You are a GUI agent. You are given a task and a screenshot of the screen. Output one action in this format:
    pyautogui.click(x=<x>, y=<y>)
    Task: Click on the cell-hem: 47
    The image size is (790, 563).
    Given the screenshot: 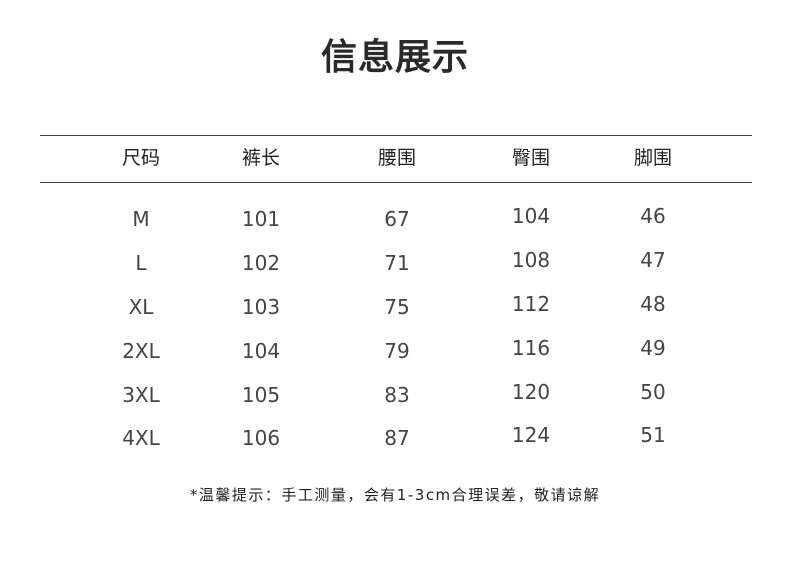 What is the action you would take?
    pyautogui.click(x=653, y=260)
    